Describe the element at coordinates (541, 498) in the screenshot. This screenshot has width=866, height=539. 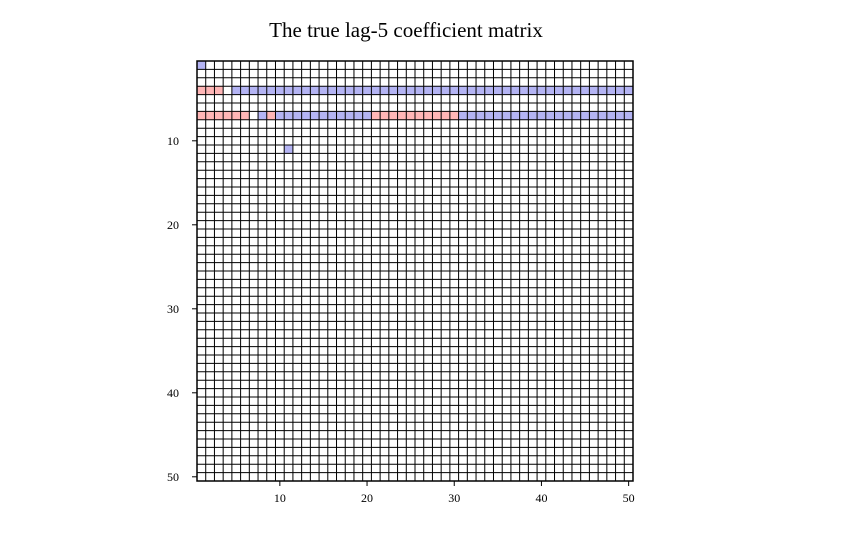
I see `x-tick-label-40: 40` at that location.